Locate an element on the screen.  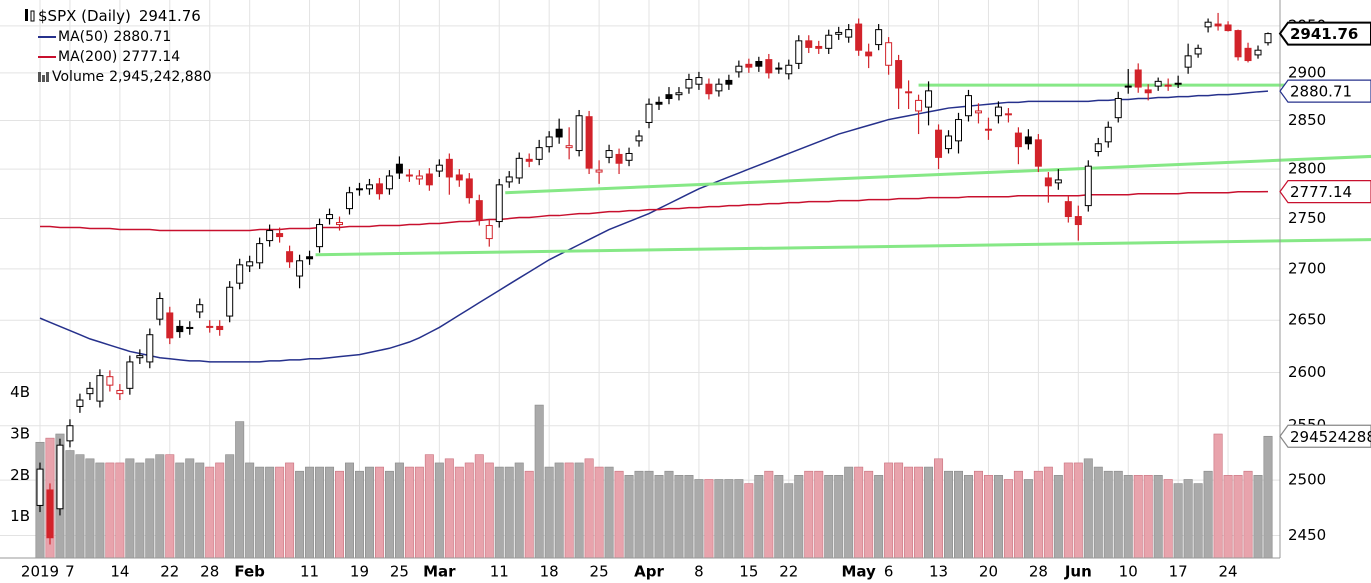
legend-value: 2880.71 is located at coordinates (142, 37).